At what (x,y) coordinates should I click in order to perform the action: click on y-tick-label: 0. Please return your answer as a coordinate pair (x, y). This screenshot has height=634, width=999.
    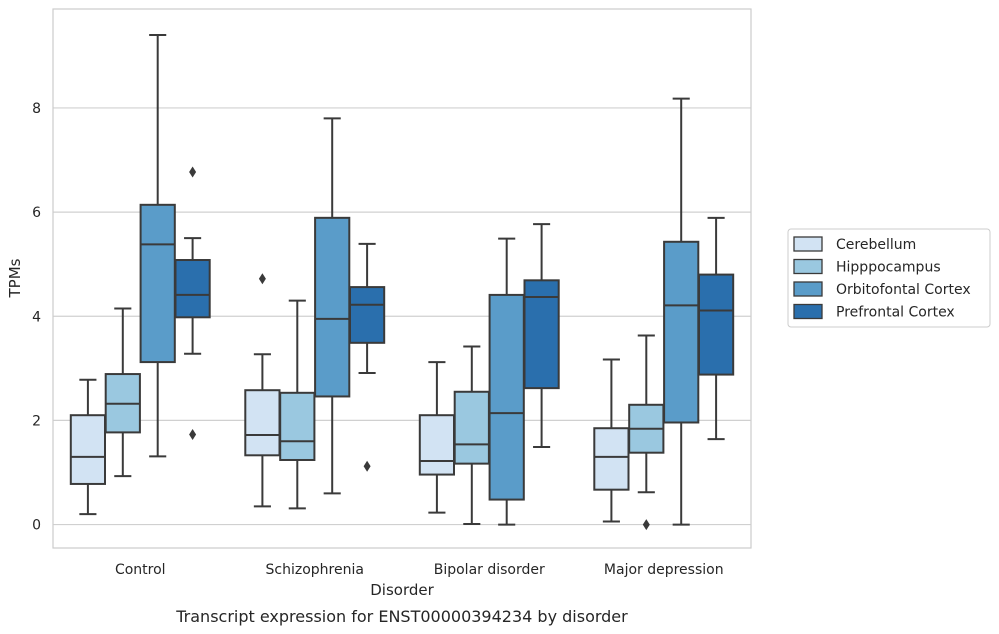
    Looking at the image, I should click on (36, 526).